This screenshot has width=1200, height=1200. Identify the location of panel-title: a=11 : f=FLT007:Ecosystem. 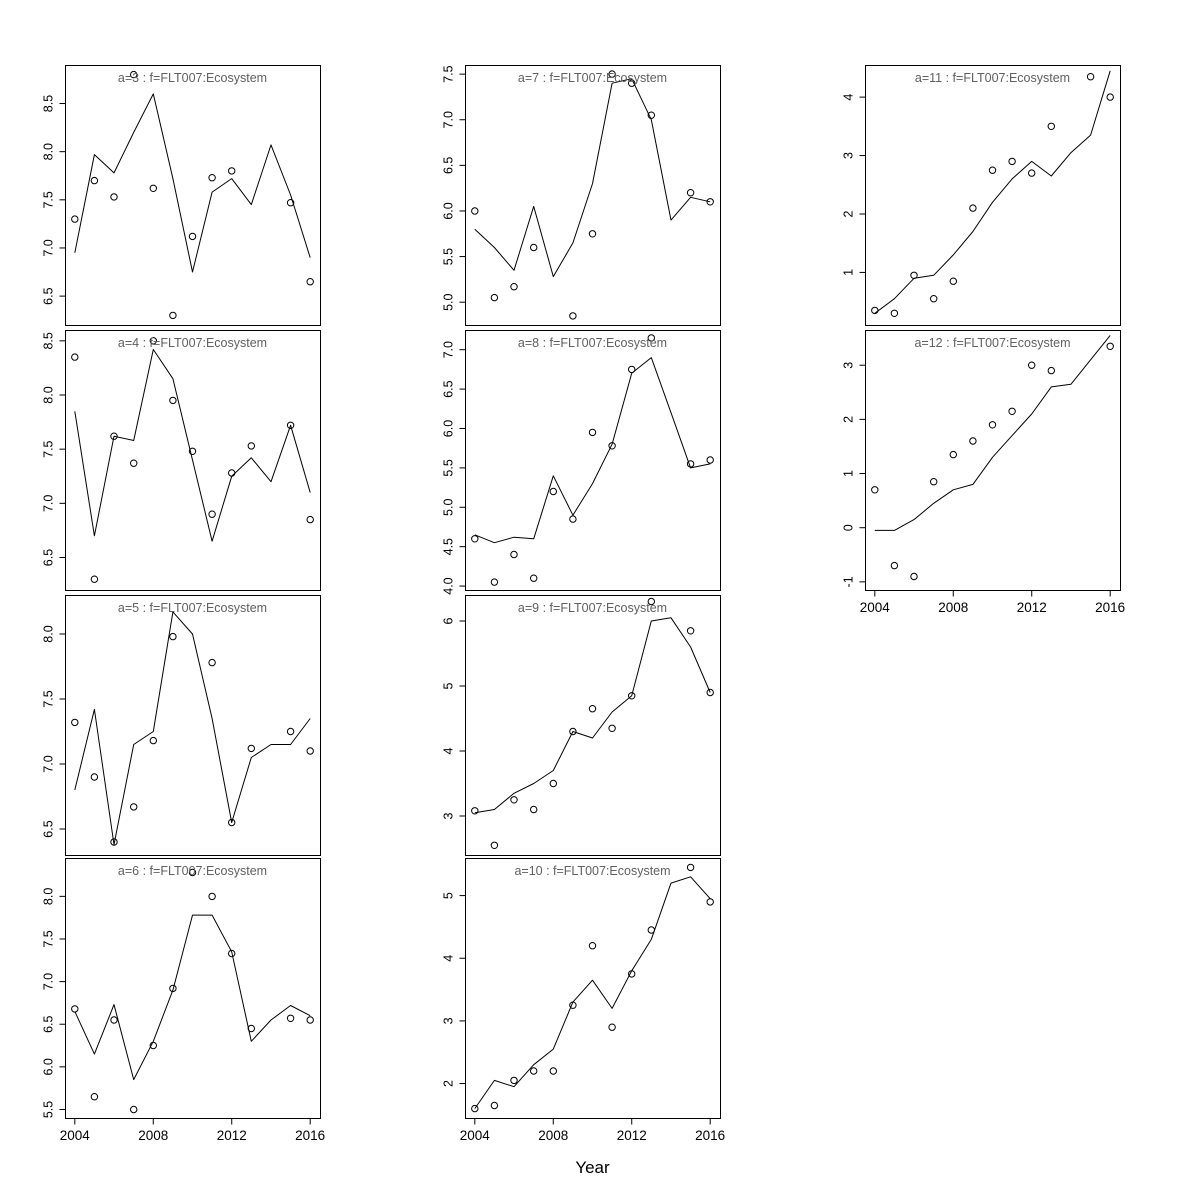
(992, 78).